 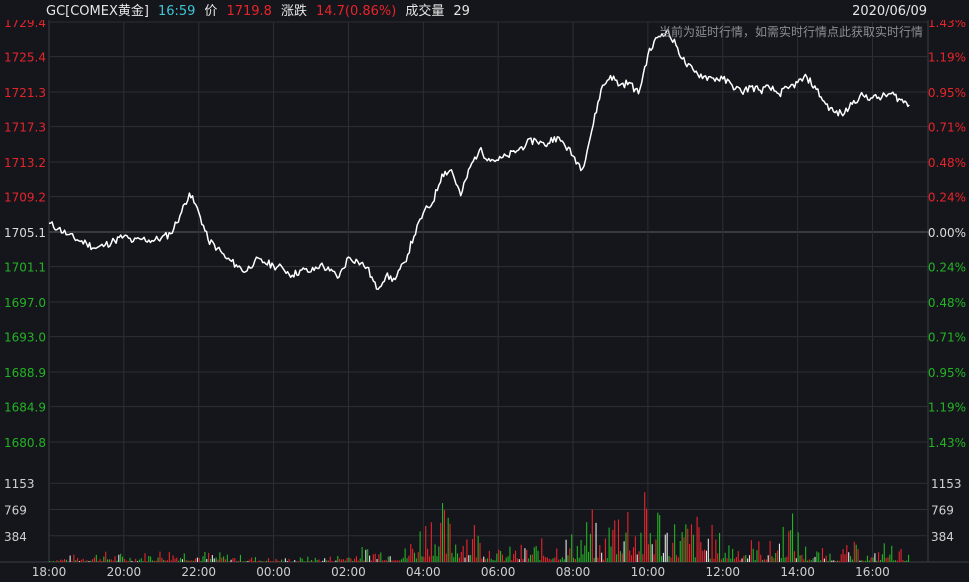 I want to click on price-tick-label: 1725.4, so click(x=25, y=58).